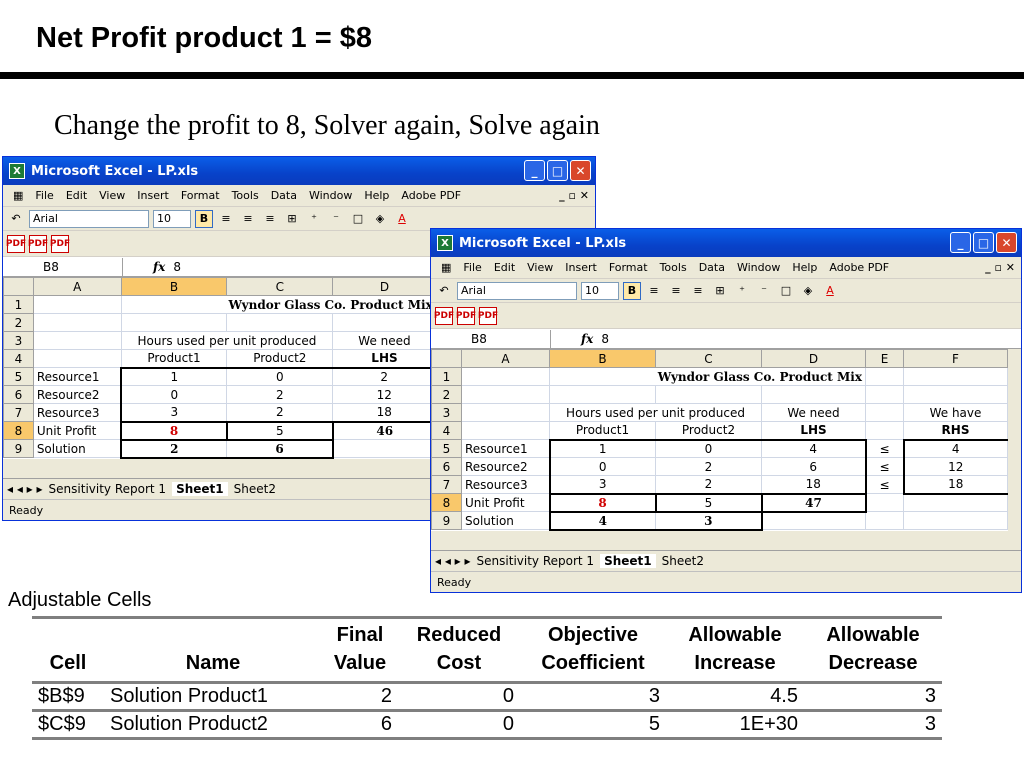 The height and width of the screenshot is (768, 1024). What do you see at coordinates (682, 560) in the screenshot?
I see `tab-sheet2: Sheet2` at bounding box center [682, 560].